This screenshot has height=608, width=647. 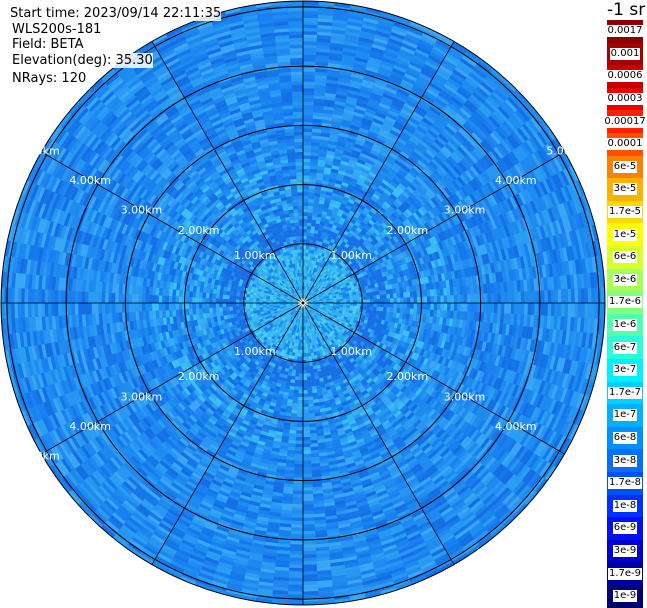 I want to click on colorbar-level-label: 0.00017, so click(x=625, y=121).